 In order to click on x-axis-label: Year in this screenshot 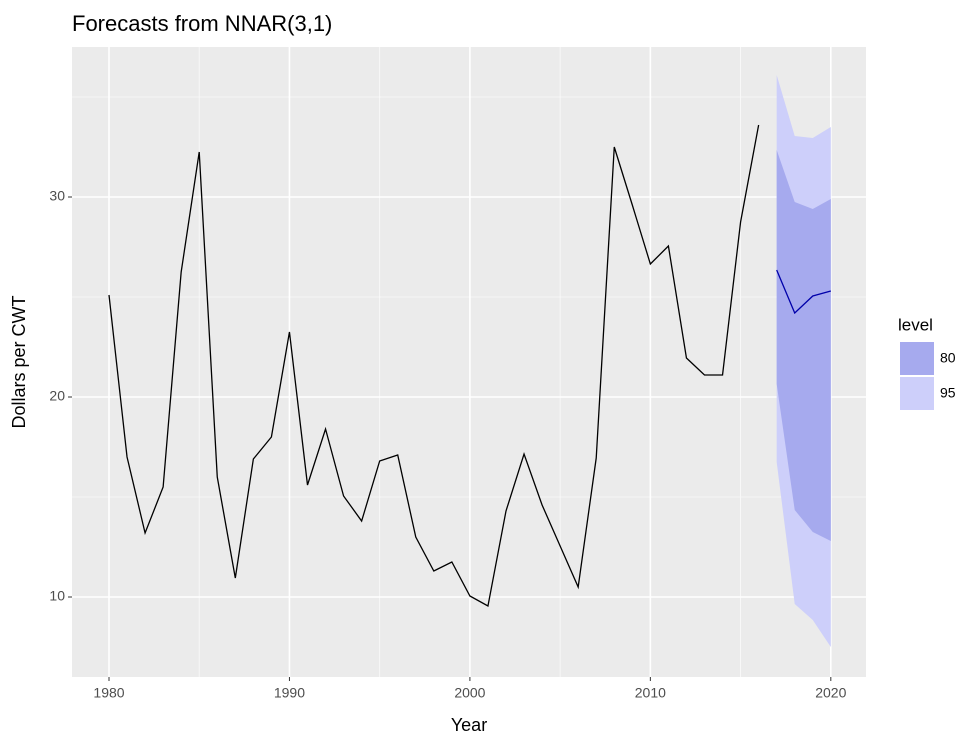, I will do `click(469, 725)`.